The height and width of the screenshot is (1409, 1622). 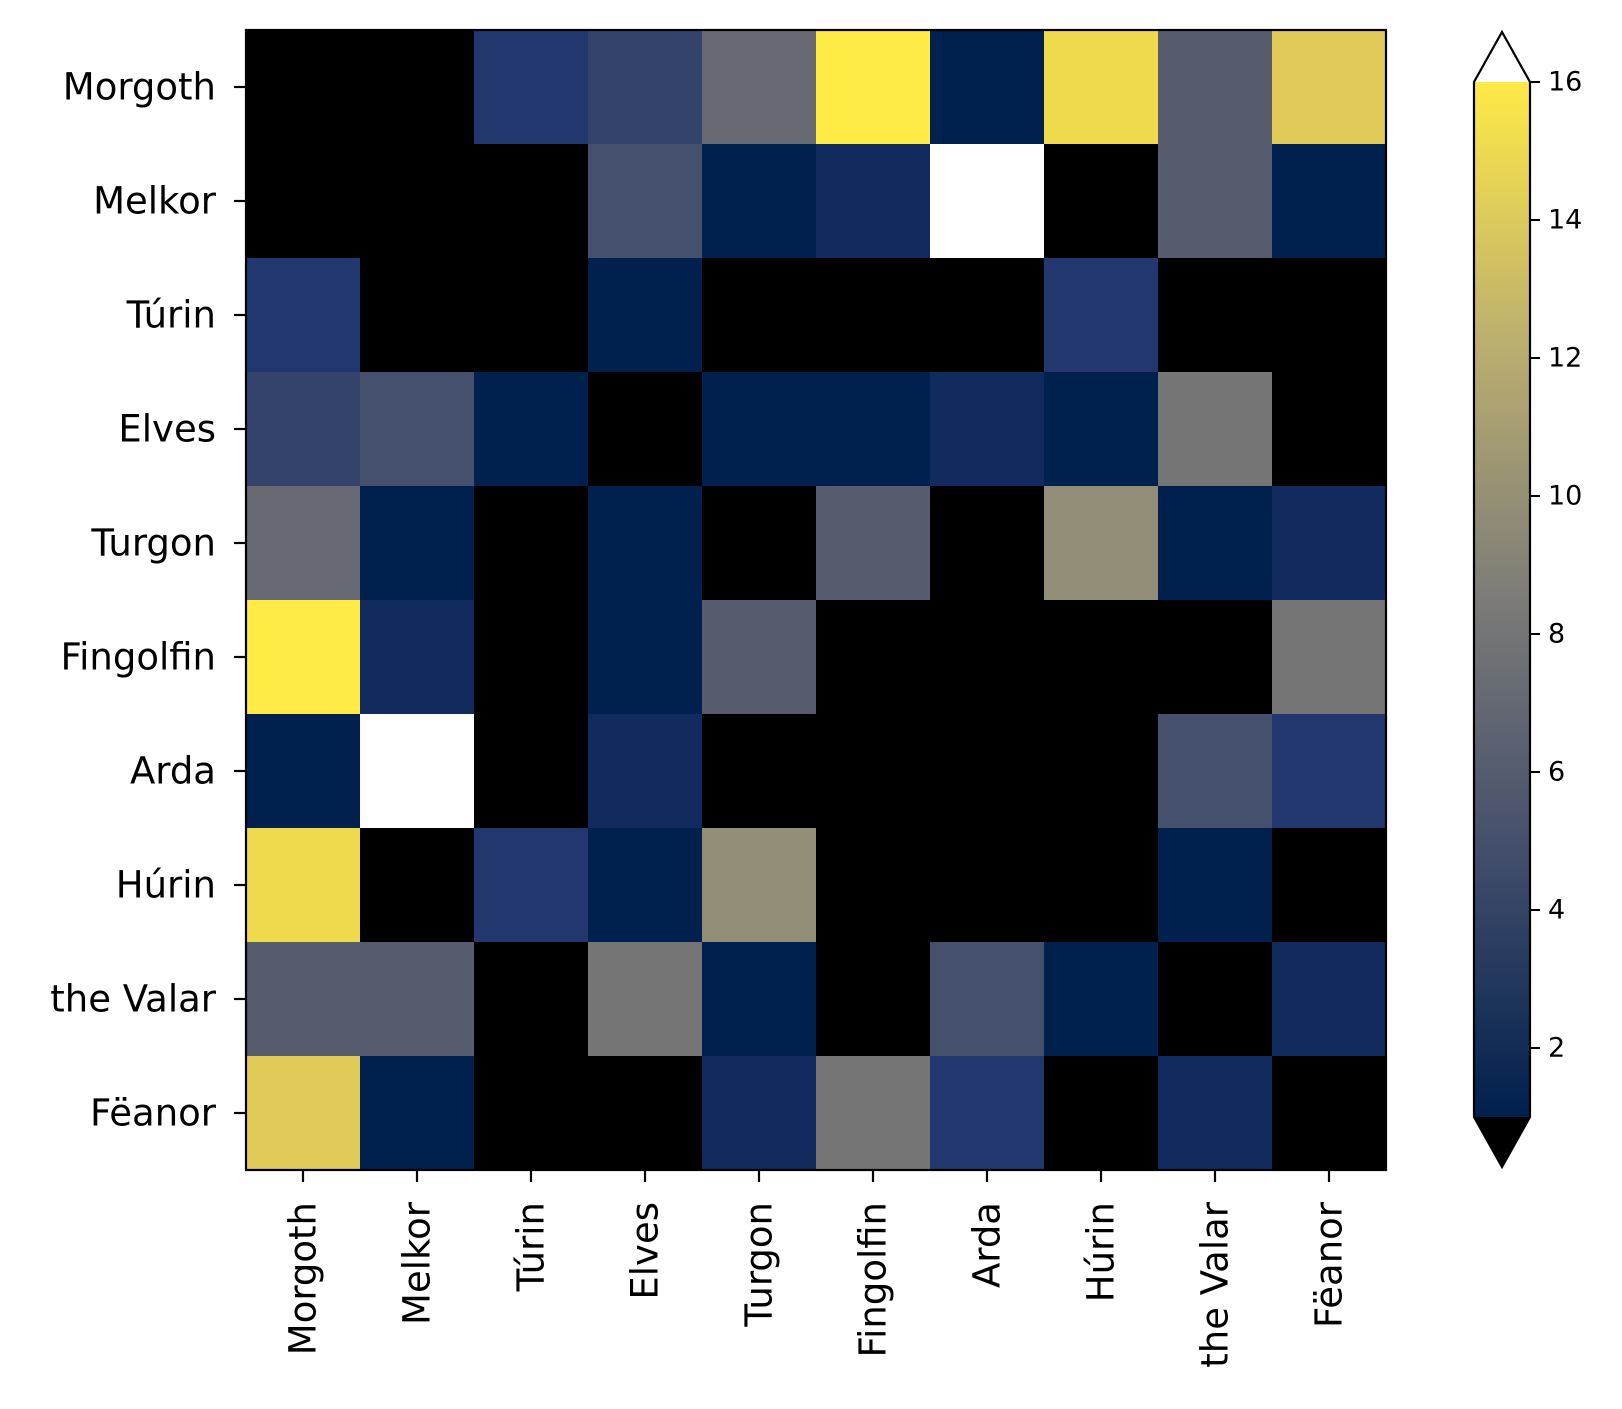 I want to click on colorbar-tick-label: 2, so click(x=1556, y=1048).